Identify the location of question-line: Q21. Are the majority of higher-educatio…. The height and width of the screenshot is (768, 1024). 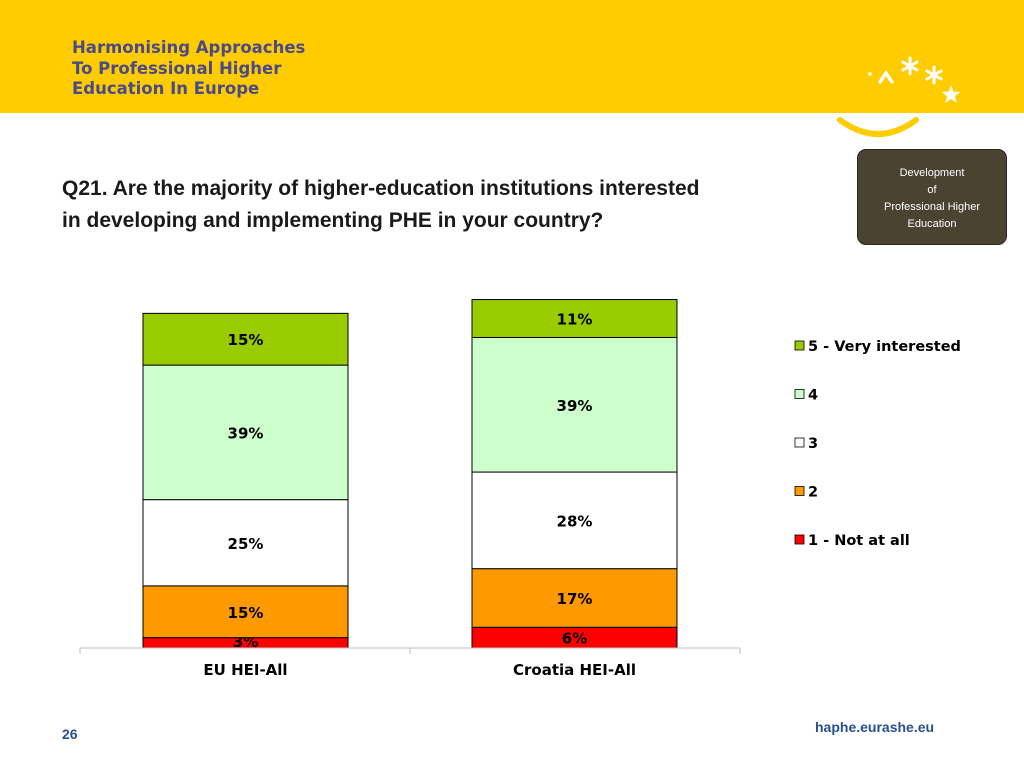
(381, 188).